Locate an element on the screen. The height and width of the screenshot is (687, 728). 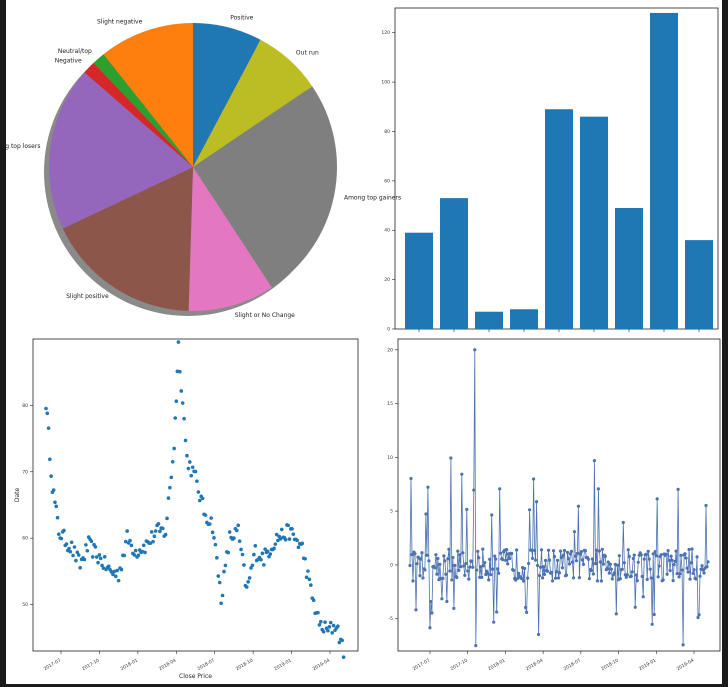
scatter-ylabel: Date is located at coordinates (17, 495).